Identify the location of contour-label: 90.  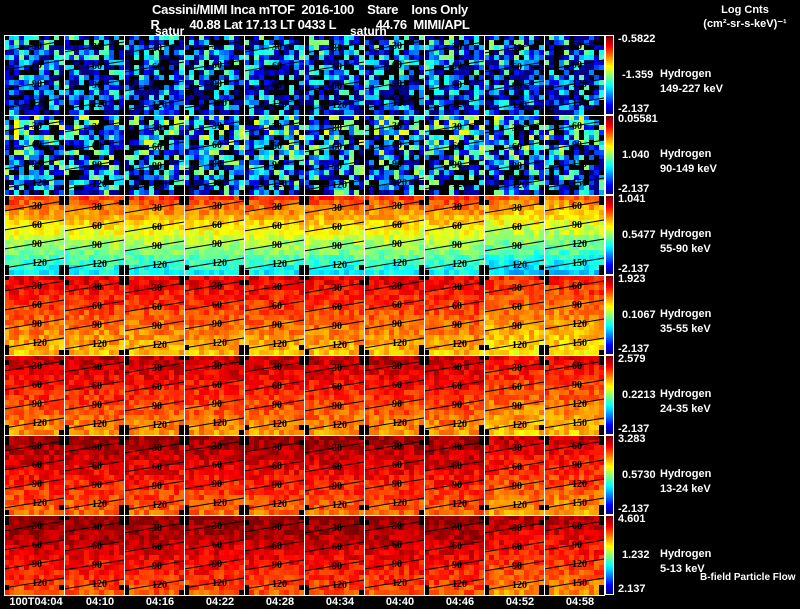
(517, 246).